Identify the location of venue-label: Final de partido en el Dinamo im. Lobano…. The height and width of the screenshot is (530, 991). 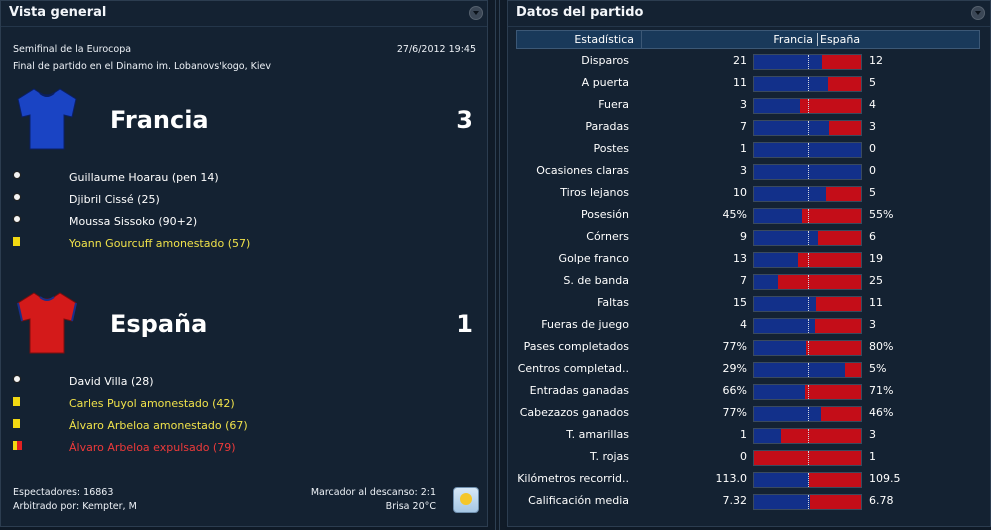
(142, 66).